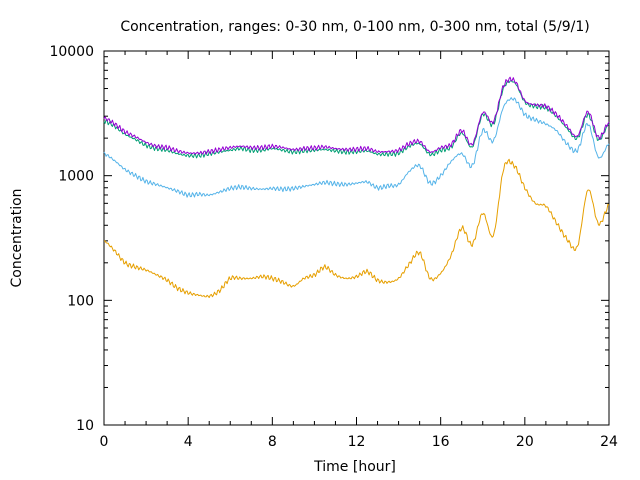 Image resolution: width=640 pixels, height=480 pixels. I want to click on y-tick-label: 10, so click(85, 426).